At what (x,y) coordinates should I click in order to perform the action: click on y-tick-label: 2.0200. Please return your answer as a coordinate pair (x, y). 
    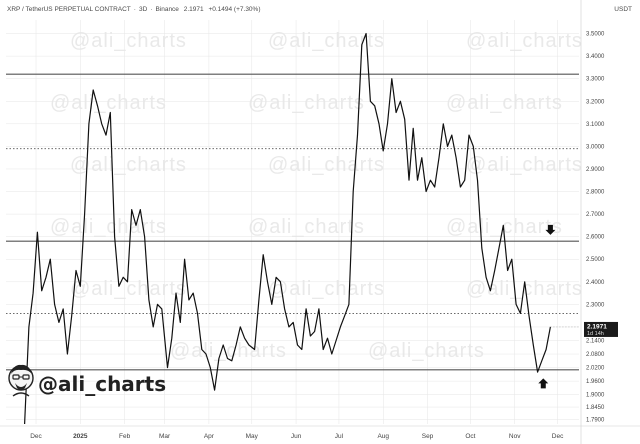
    Looking at the image, I should click on (595, 369).